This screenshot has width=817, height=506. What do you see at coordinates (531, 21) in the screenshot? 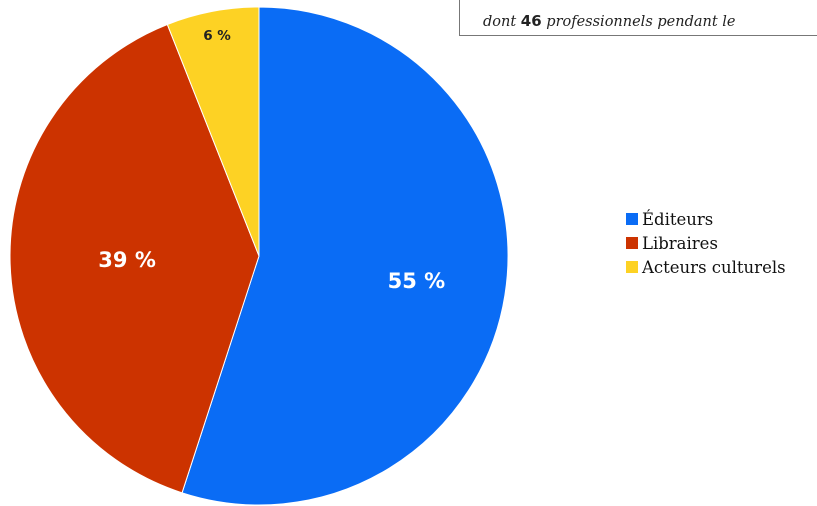
I see `caption-number: 46` at bounding box center [531, 21].